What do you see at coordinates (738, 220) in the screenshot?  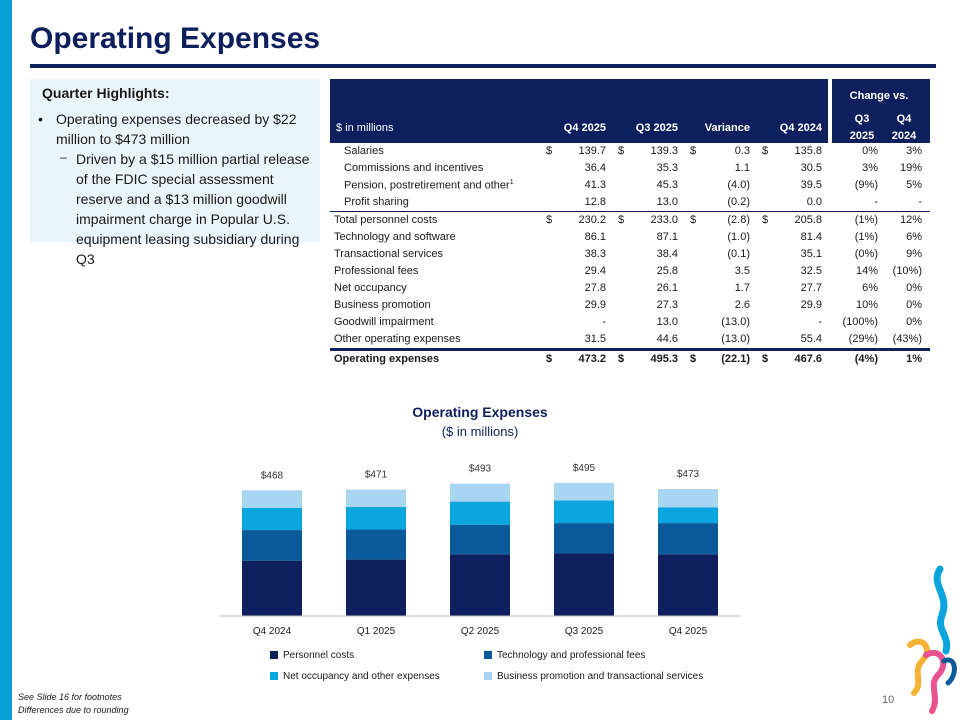 I see `cell-value: (2.8)` at bounding box center [738, 220].